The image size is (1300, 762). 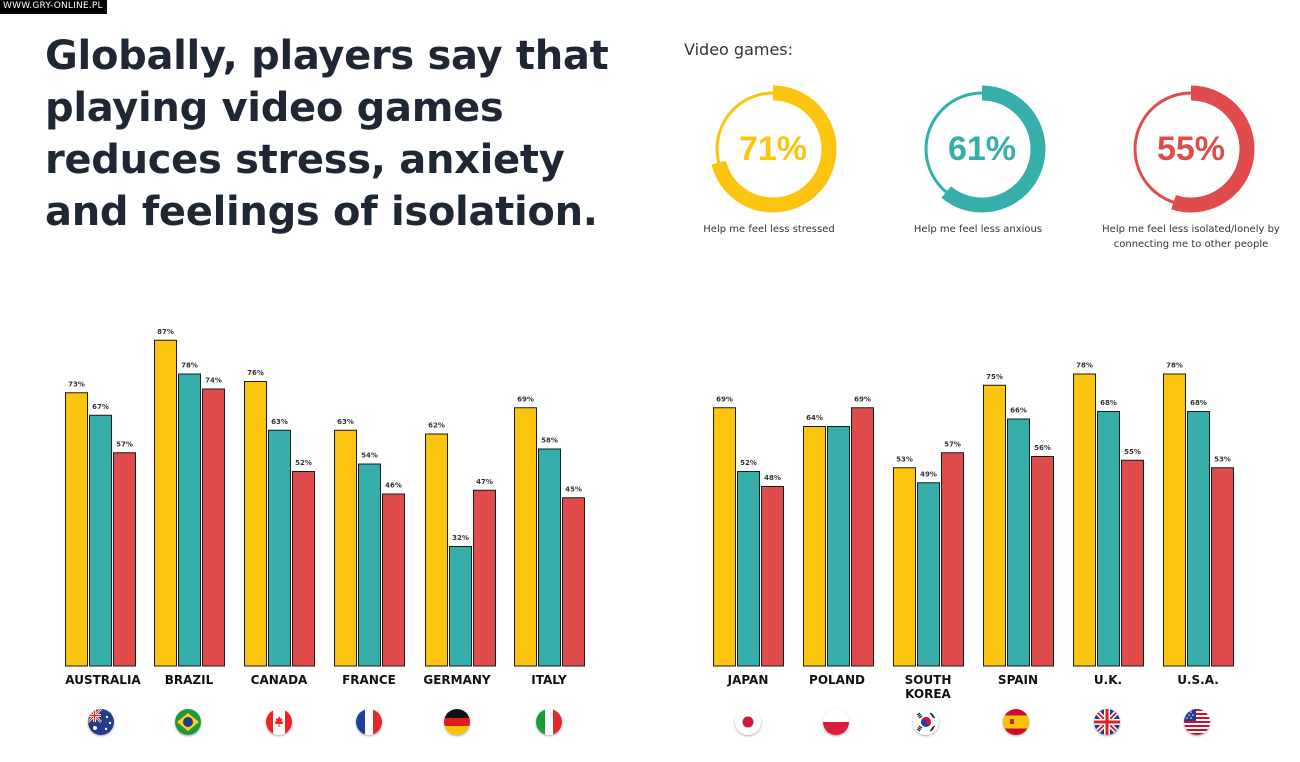 I want to click on data-label-poland-stressed: 64%, so click(x=814, y=418).